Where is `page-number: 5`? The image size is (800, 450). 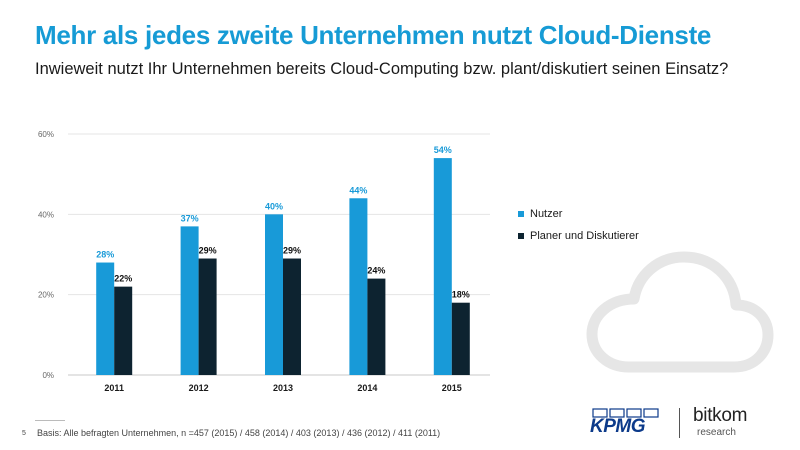
page-number: 5 is located at coordinates (24, 433).